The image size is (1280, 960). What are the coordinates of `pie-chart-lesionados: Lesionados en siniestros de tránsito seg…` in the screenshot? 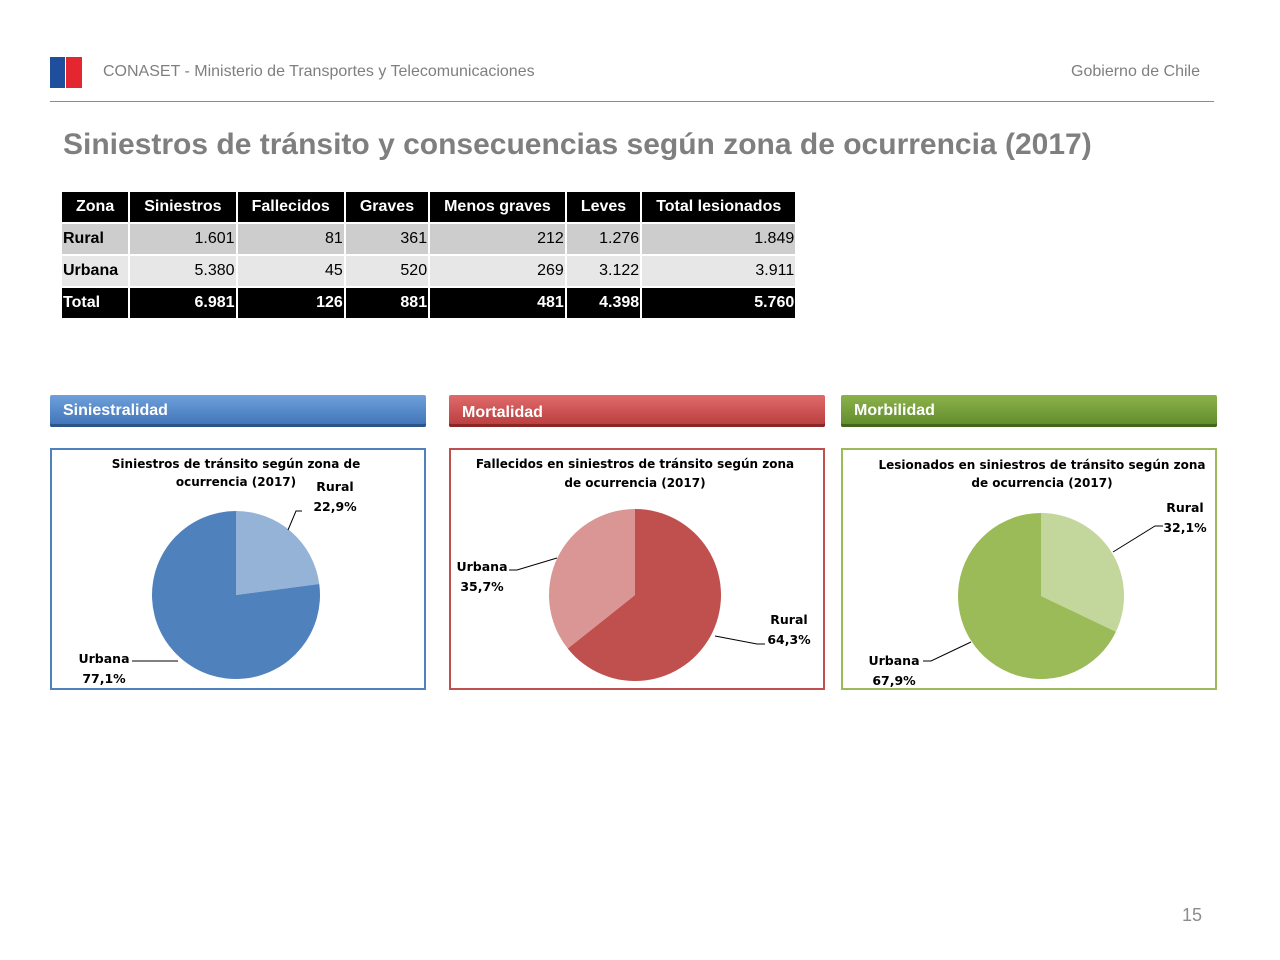 It's located at (1037, 573).